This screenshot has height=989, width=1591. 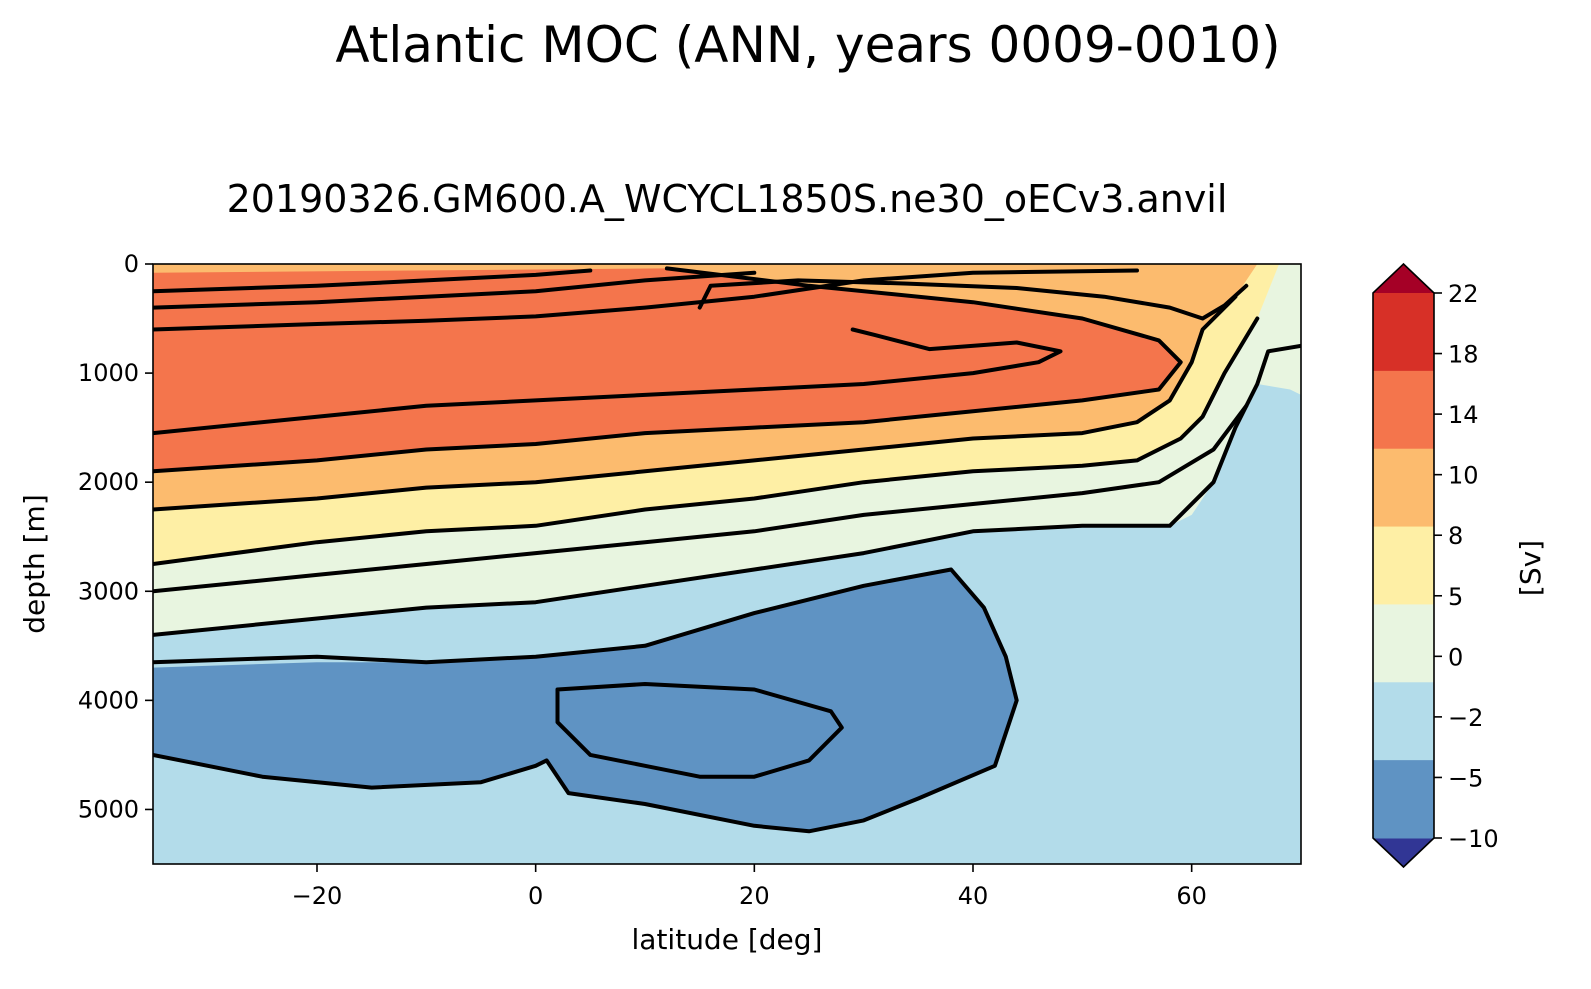 What do you see at coordinates (1530, 568) in the screenshot?
I see `colorbar-label: [Sv]` at bounding box center [1530, 568].